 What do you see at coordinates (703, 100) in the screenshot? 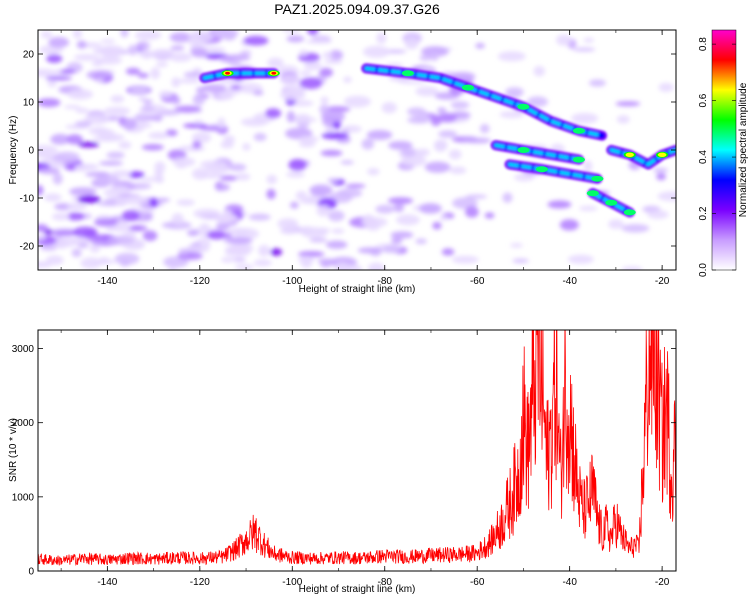
I see `colorbar-tick-label: 0.6` at bounding box center [703, 100].